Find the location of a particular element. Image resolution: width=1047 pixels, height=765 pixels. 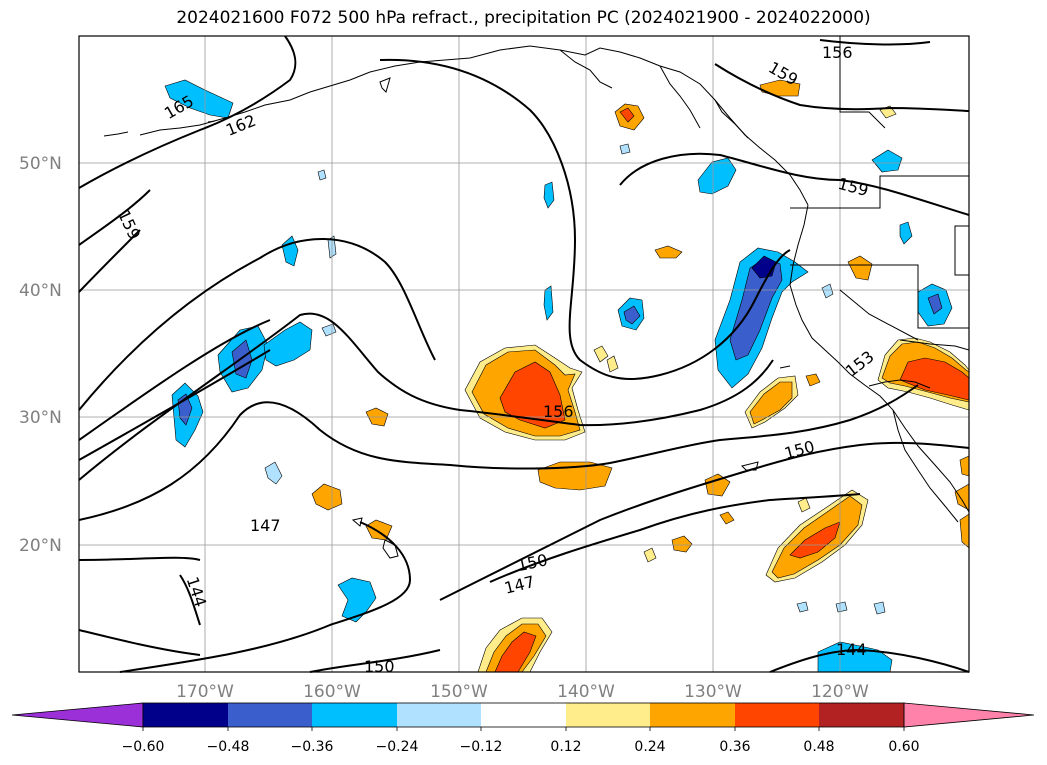

lat-label-40: 40°N is located at coordinates (40, 291).